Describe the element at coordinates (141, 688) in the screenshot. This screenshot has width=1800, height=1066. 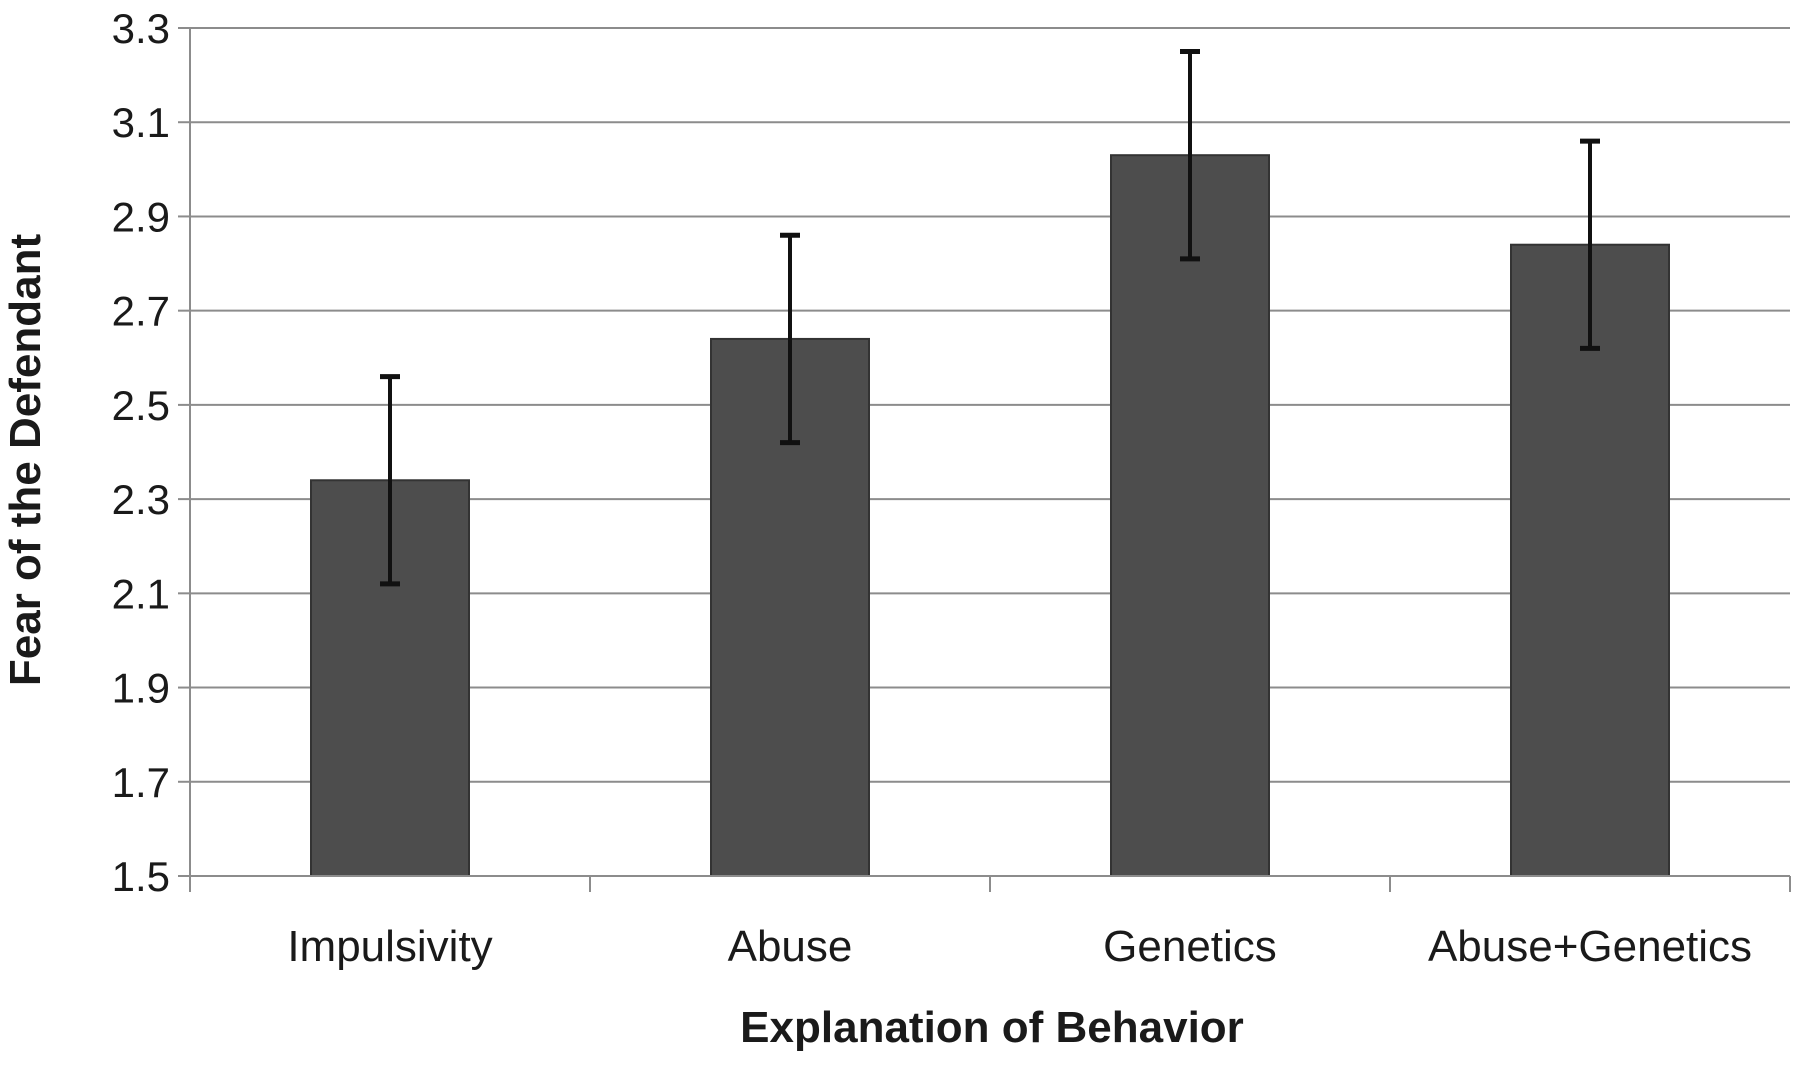
I see `y-tick-label: 1.9` at that location.